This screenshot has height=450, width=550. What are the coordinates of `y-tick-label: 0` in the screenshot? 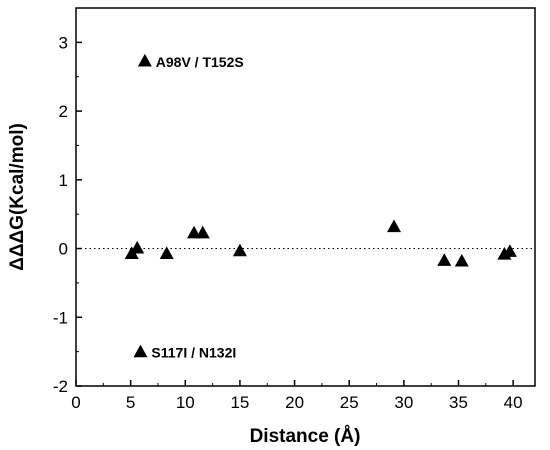 It's located at (63, 249).